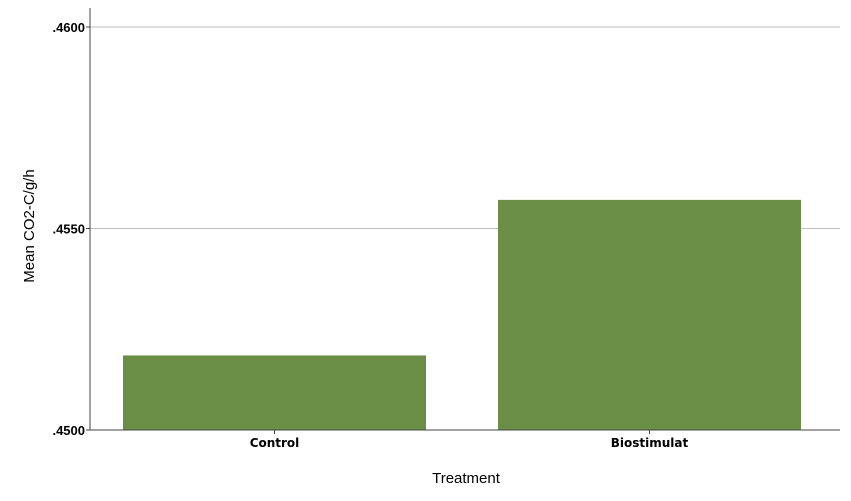  What do you see at coordinates (466, 478) in the screenshot?
I see `x-axis-title: Treatment` at bounding box center [466, 478].